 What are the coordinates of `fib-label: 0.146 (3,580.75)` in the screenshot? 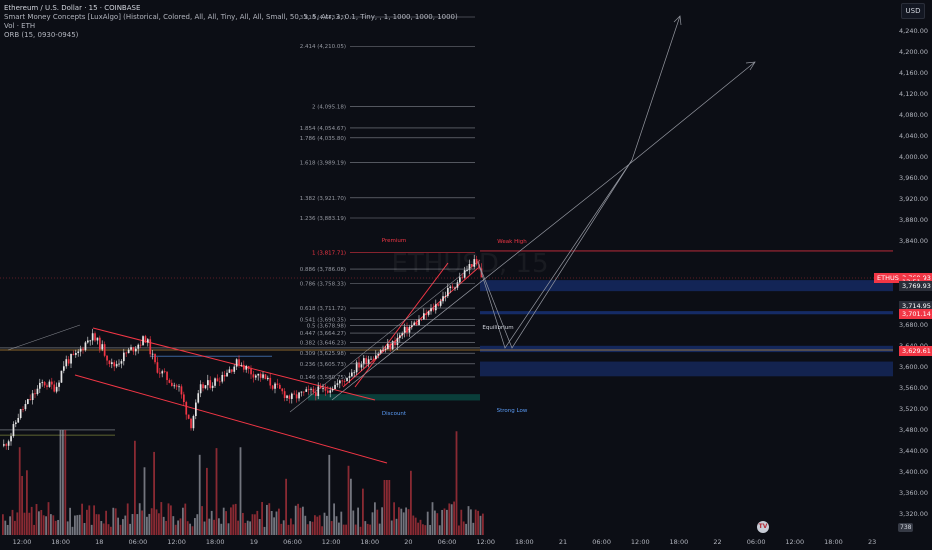 It's located at (323, 378).